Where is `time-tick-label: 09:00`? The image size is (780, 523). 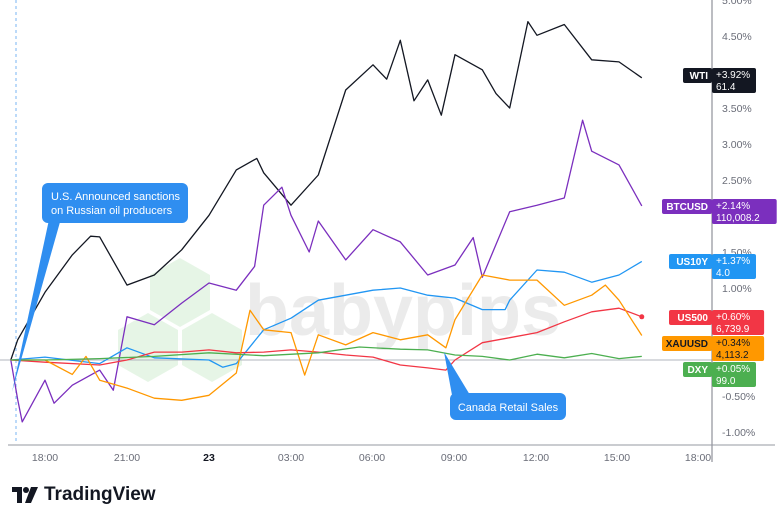
time-tick-label: 09:00 is located at coordinates (454, 458).